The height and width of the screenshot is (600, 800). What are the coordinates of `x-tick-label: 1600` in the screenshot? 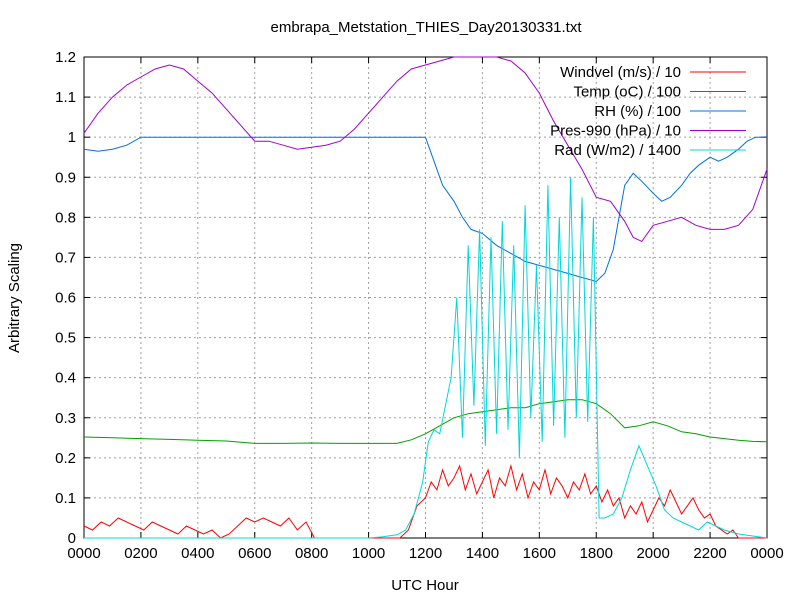 It's located at (539, 553).